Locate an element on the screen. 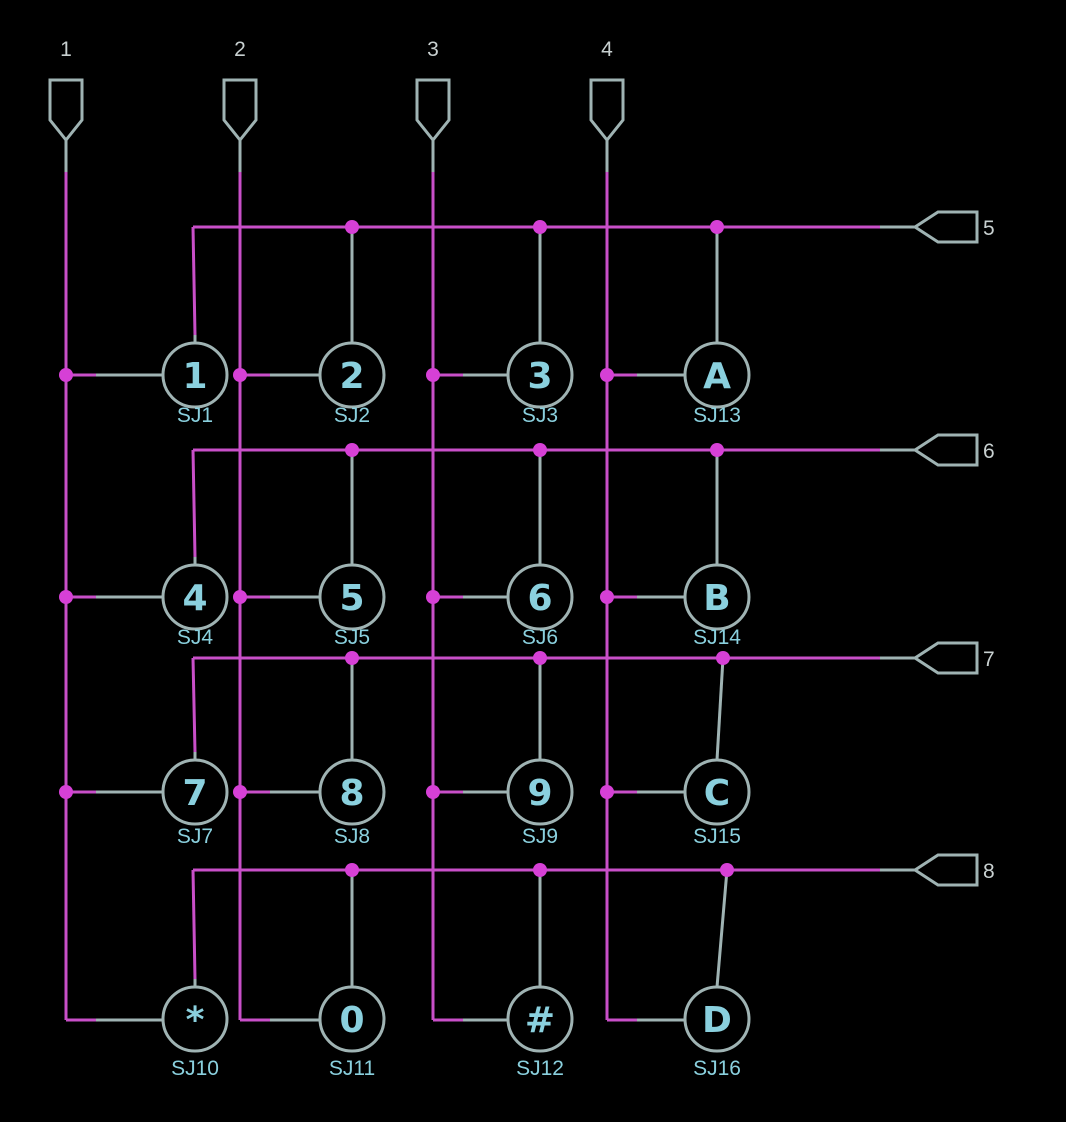 The width and height of the screenshot is (1066, 1122). key-reference: SJ1 is located at coordinates (195, 415).